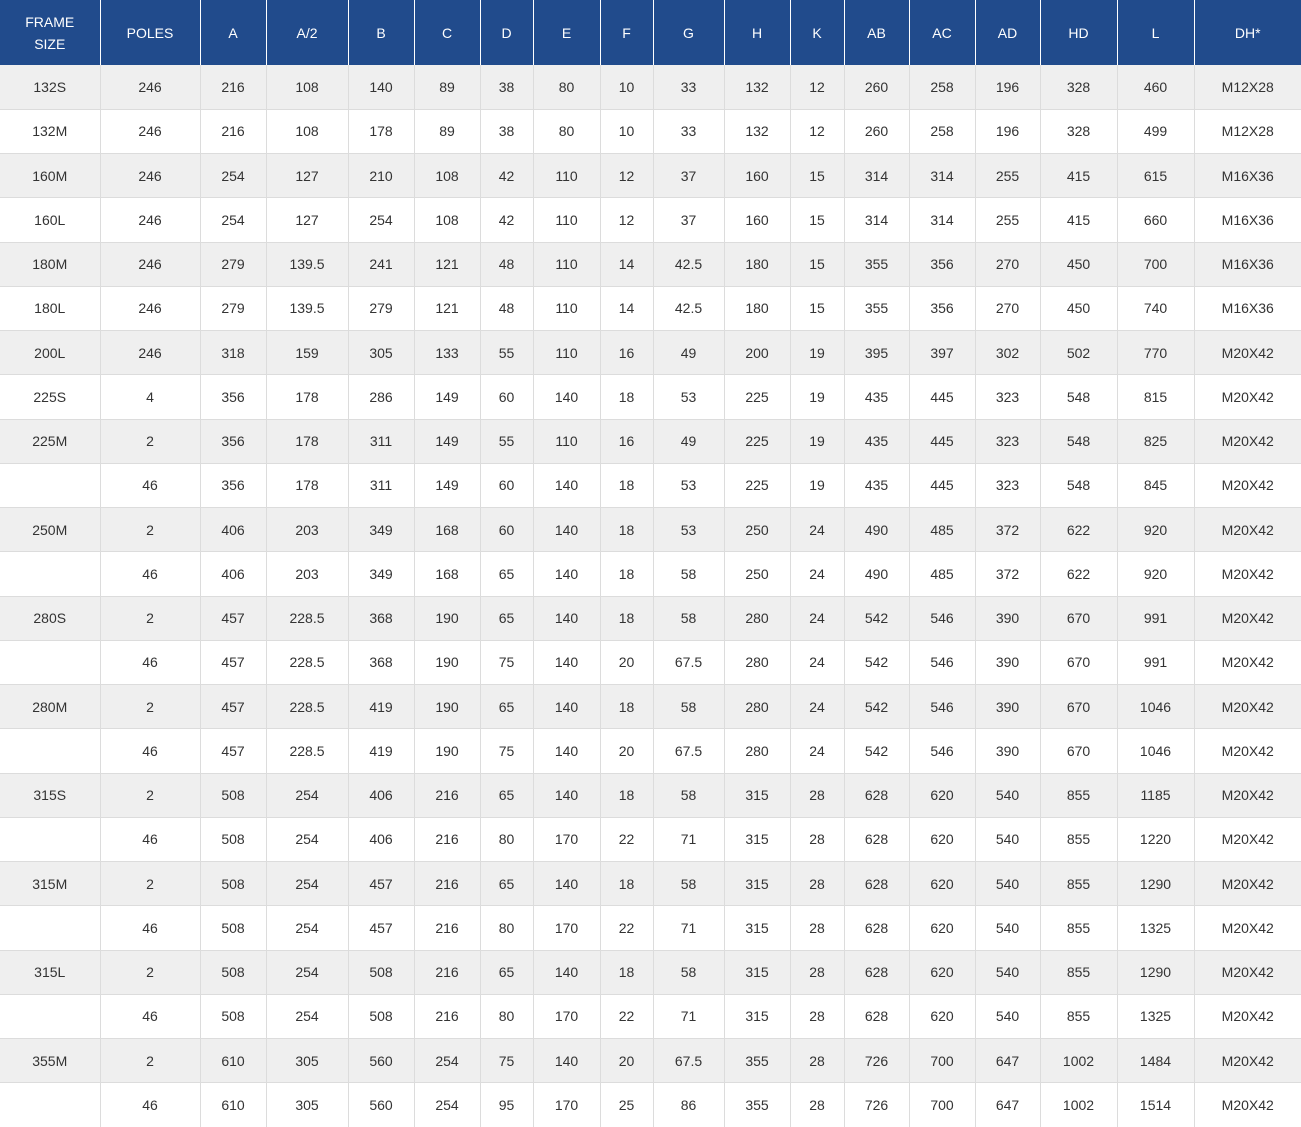  I want to click on table-cell: 250, so click(757, 530).